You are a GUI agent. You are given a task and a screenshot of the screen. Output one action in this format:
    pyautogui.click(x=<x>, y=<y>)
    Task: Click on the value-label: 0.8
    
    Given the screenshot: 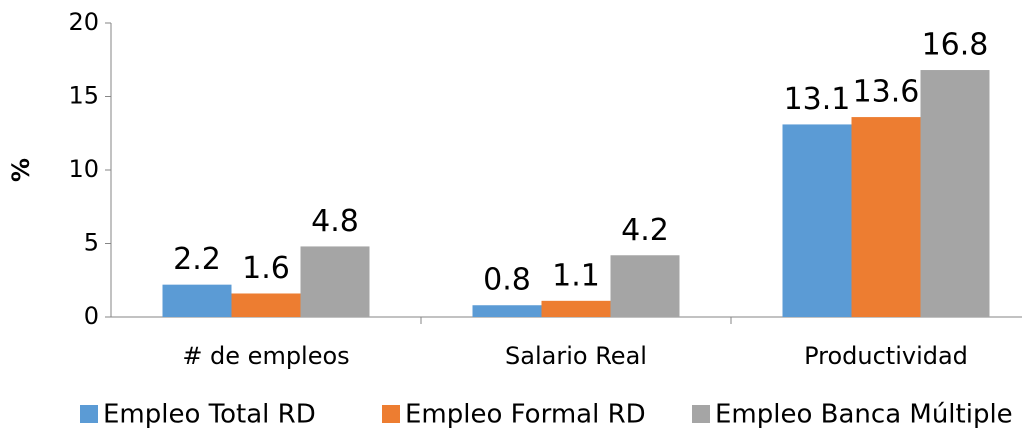 What is the action you would take?
    pyautogui.click(x=507, y=280)
    